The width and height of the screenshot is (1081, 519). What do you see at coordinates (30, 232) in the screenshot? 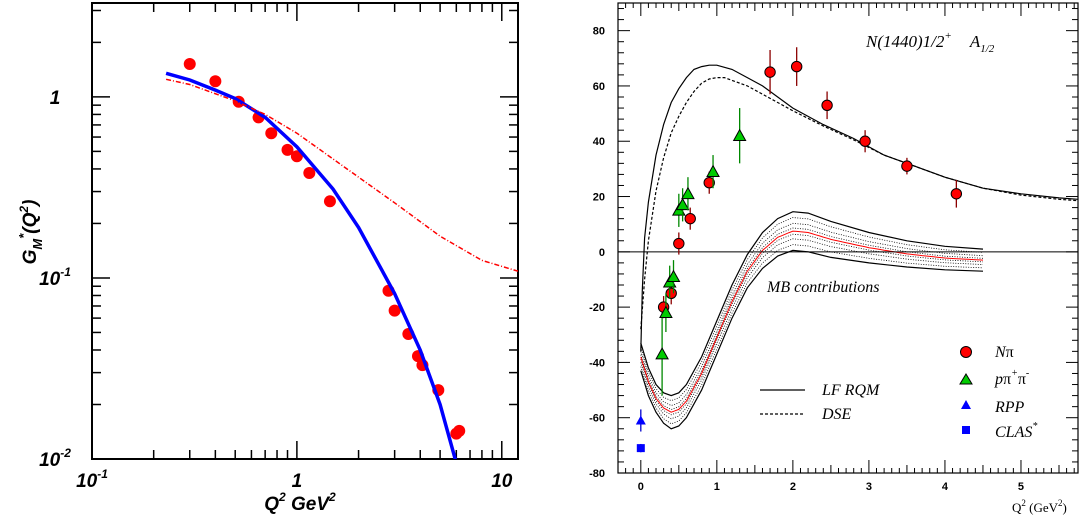
I see `left-y-axis-label: GM*(Q2)` at bounding box center [30, 232].